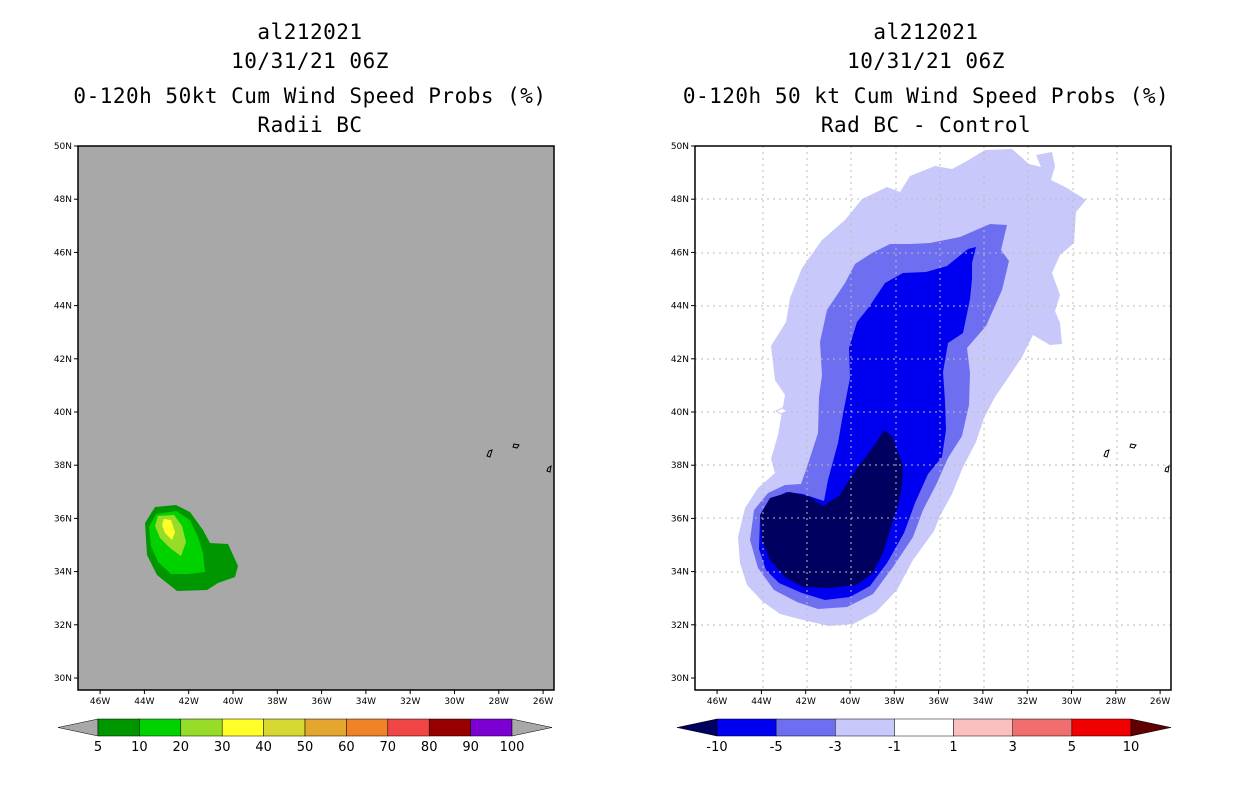 This screenshot has height=800, width=1236. Describe the element at coordinates (983, 702) in the screenshot. I see `right-lon-label: 34W` at that location.